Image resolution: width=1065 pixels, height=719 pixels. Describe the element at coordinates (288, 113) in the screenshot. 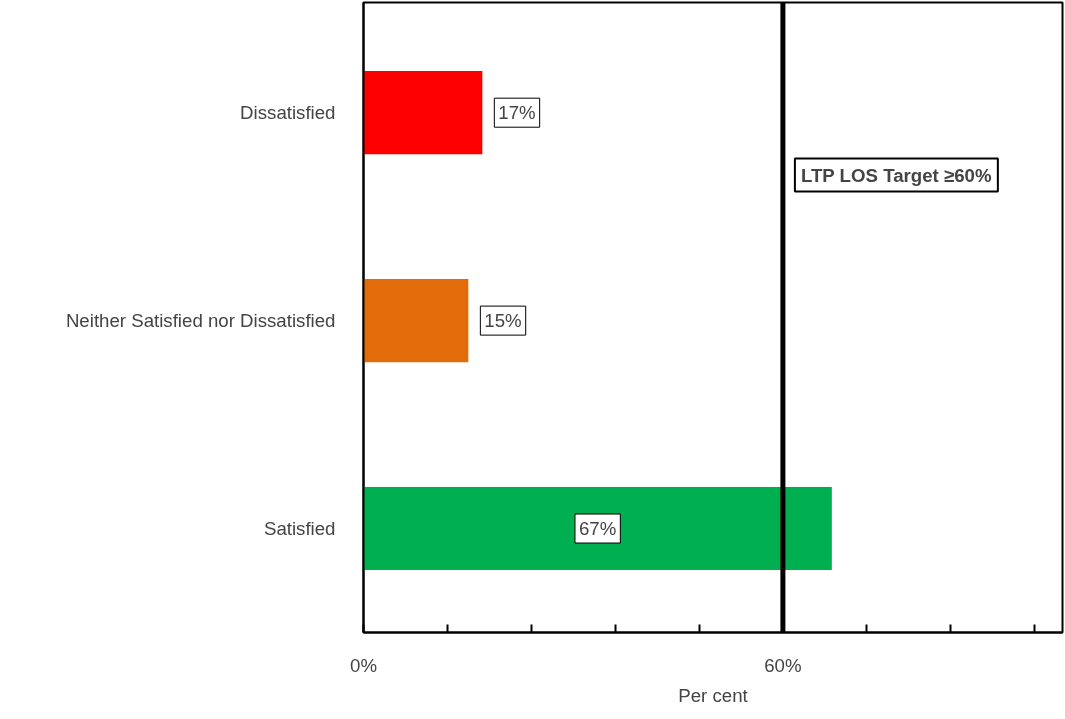

I see `y-tick-label: Dissatisfied` at that location.